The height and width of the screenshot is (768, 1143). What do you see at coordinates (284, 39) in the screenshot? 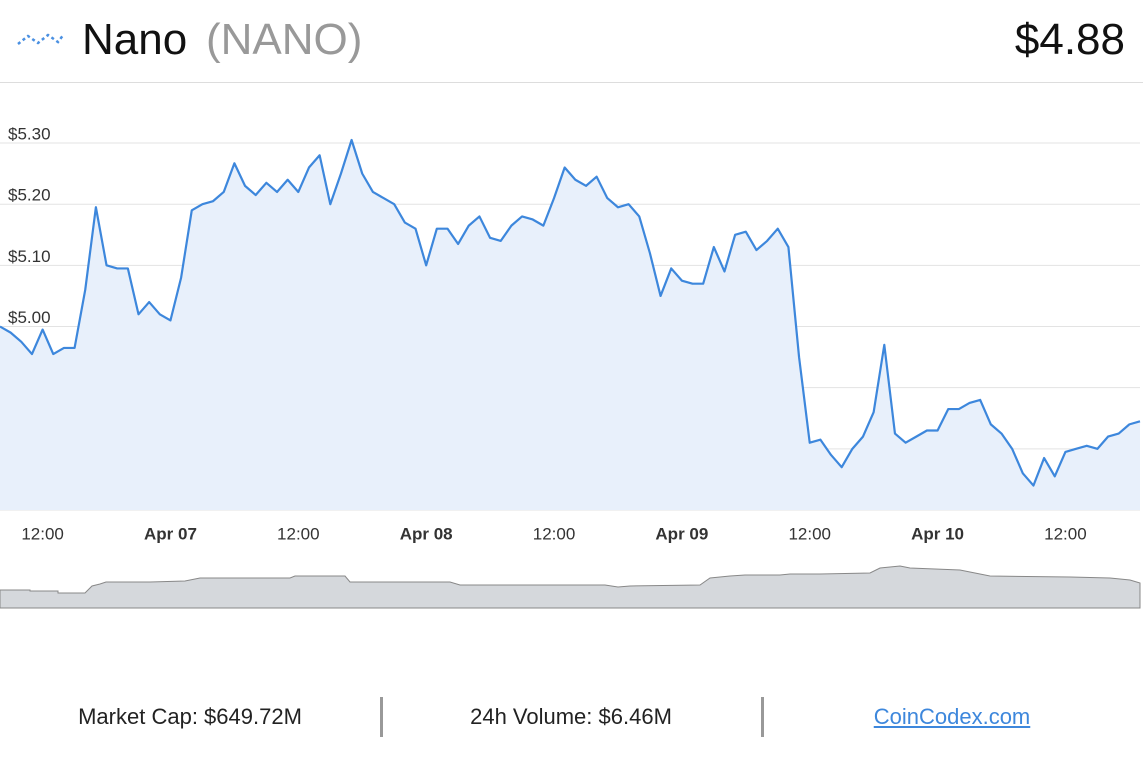
I see `coin-ticker: (NANO)` at bounding box center [284, 39].